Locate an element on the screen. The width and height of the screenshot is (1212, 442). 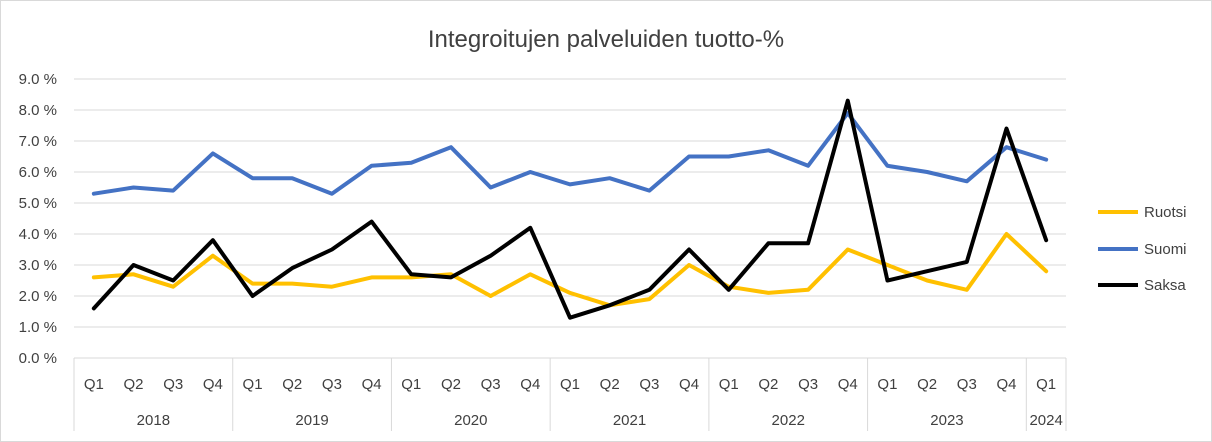
legend-label-suomi: Suomi is located at coordinates (1165, 249).